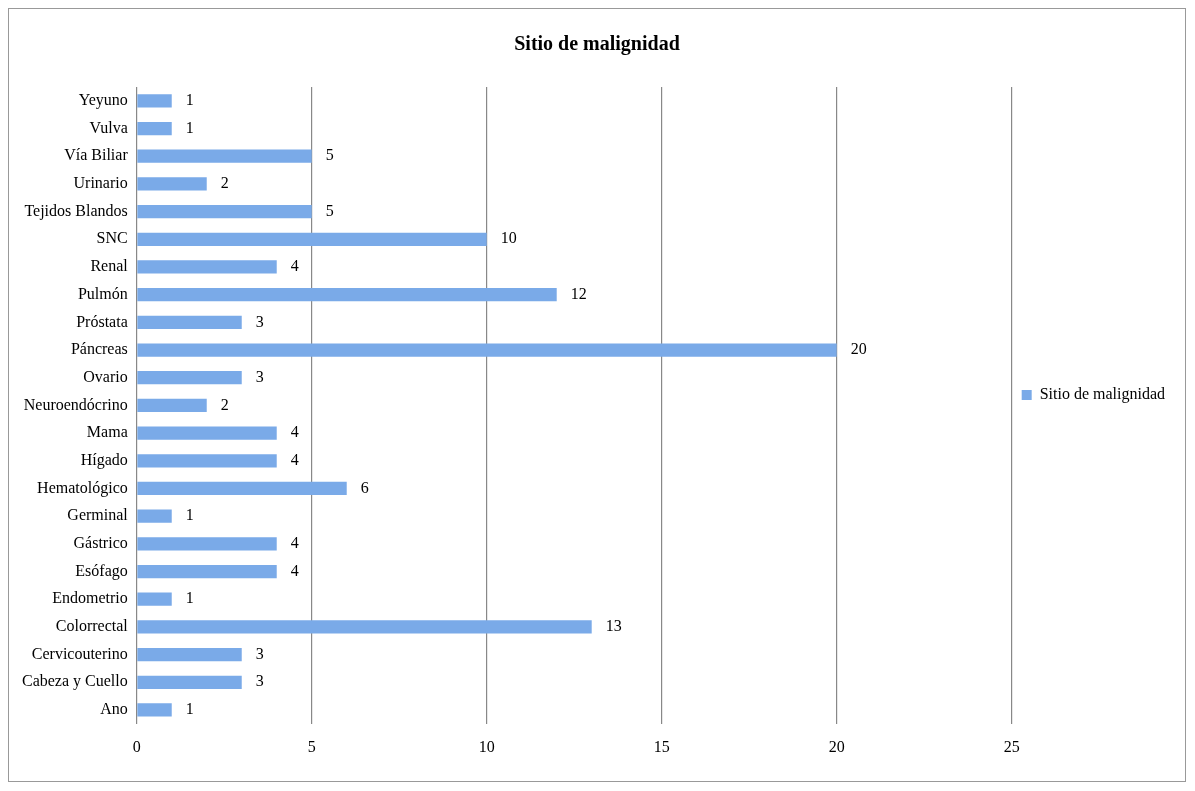  I want to click on y-tick-label: Gástrico, so click(100, 543).